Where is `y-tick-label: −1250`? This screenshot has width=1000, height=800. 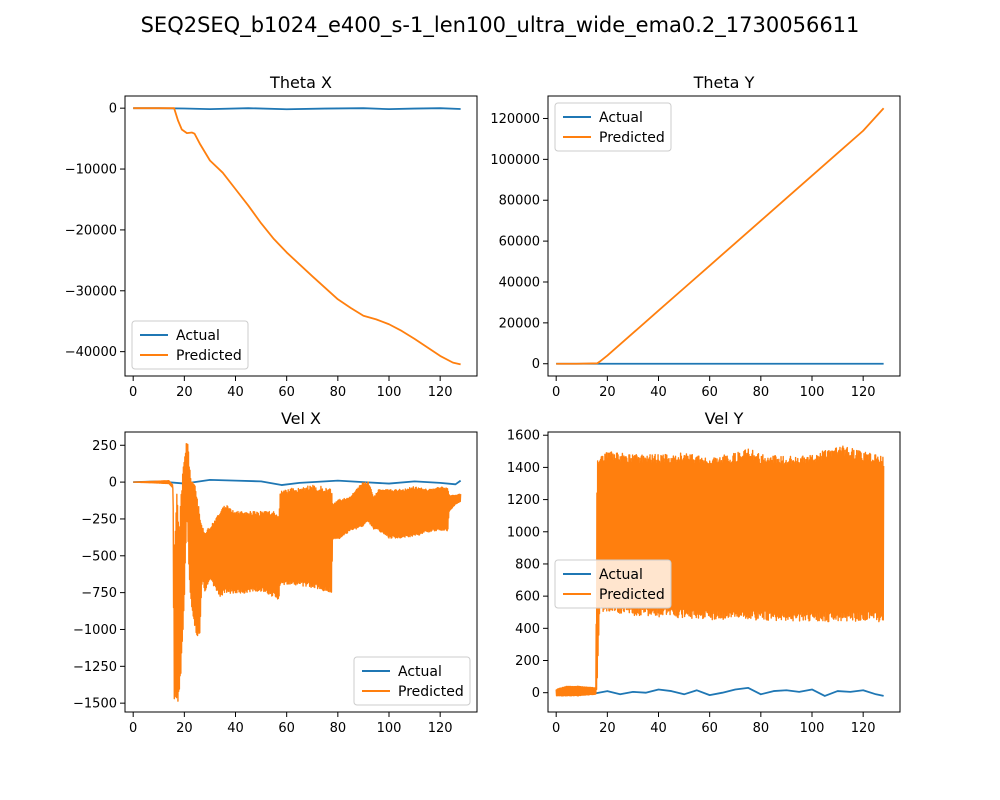
y-tick-label: −1250 is located at coordinates (95, 667).